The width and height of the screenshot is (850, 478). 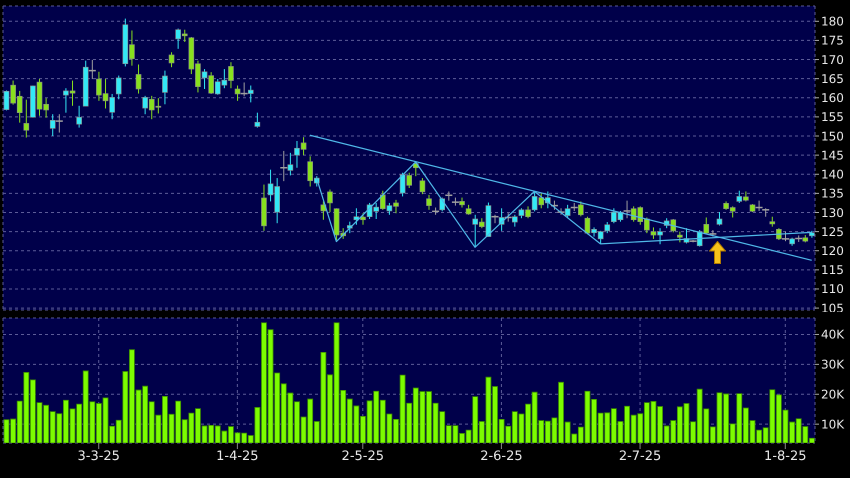 I want to click on y-tick-label: 180, so click(x=832, y=21).